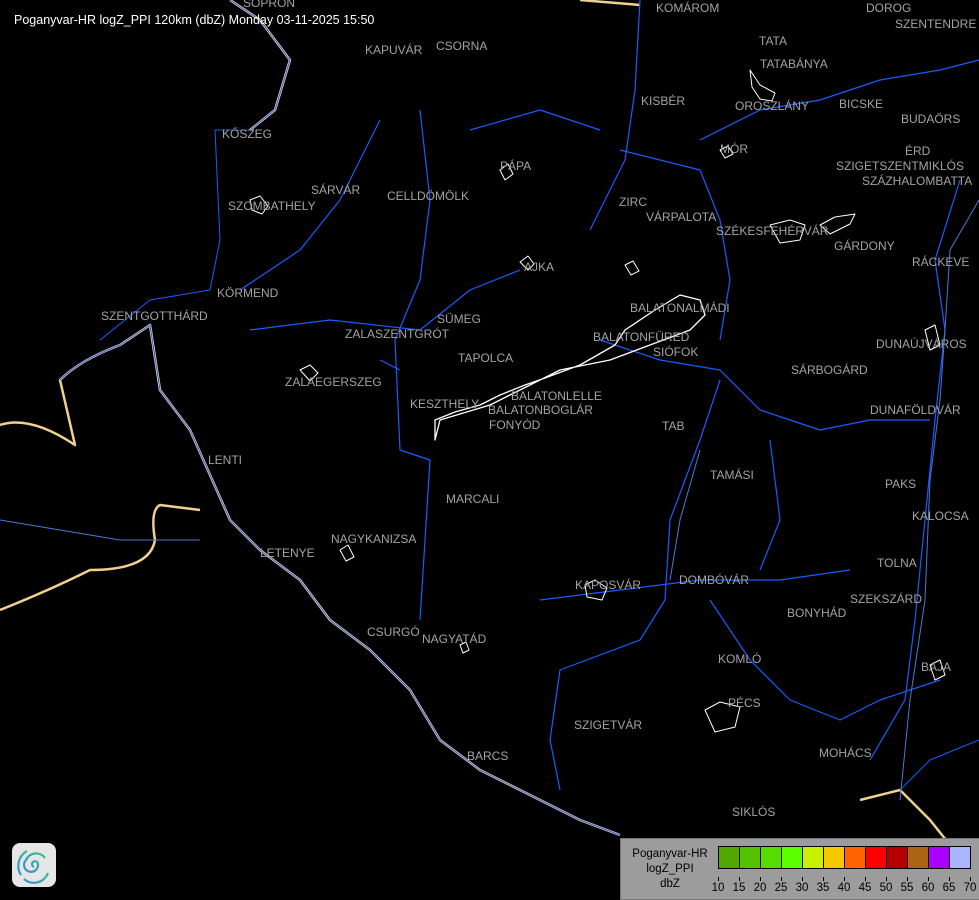 This screenshot has width=979, height=900. I want to click on city-label: KESZTHELY, so click(445, 404).